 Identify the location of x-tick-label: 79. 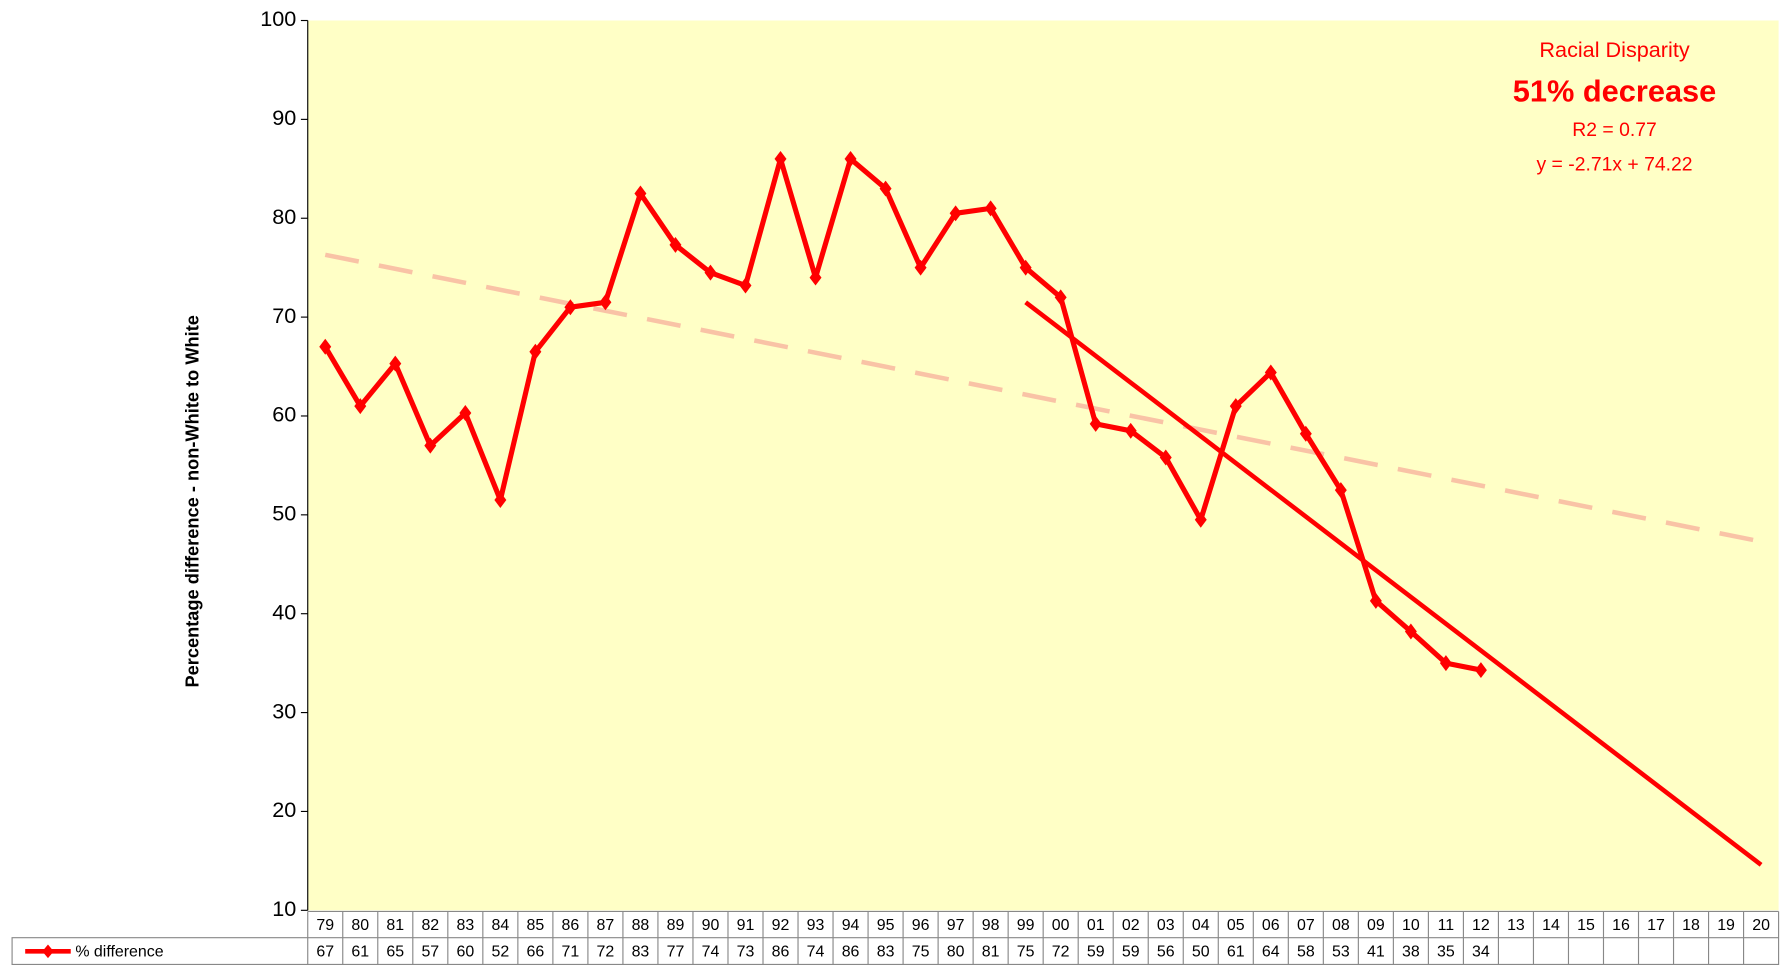
(325, 925).